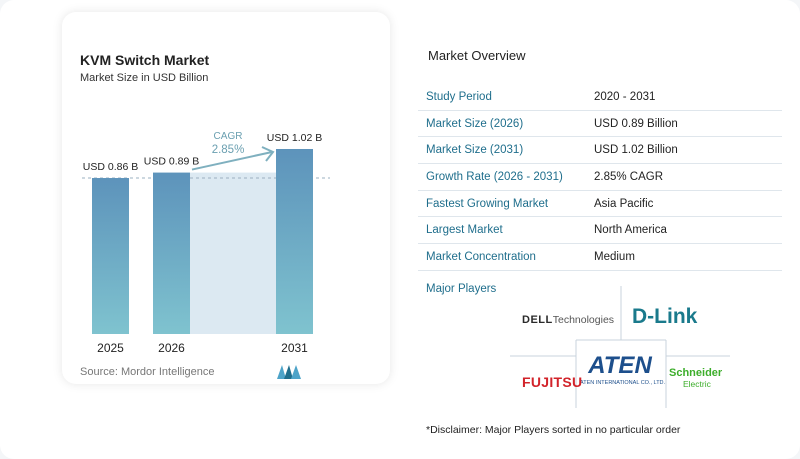 This screenshot has width=800, height=459. I want to click on aten-logo-subtext: ATEN INTERNATIONAL CO., LTD., so click(623, 383).